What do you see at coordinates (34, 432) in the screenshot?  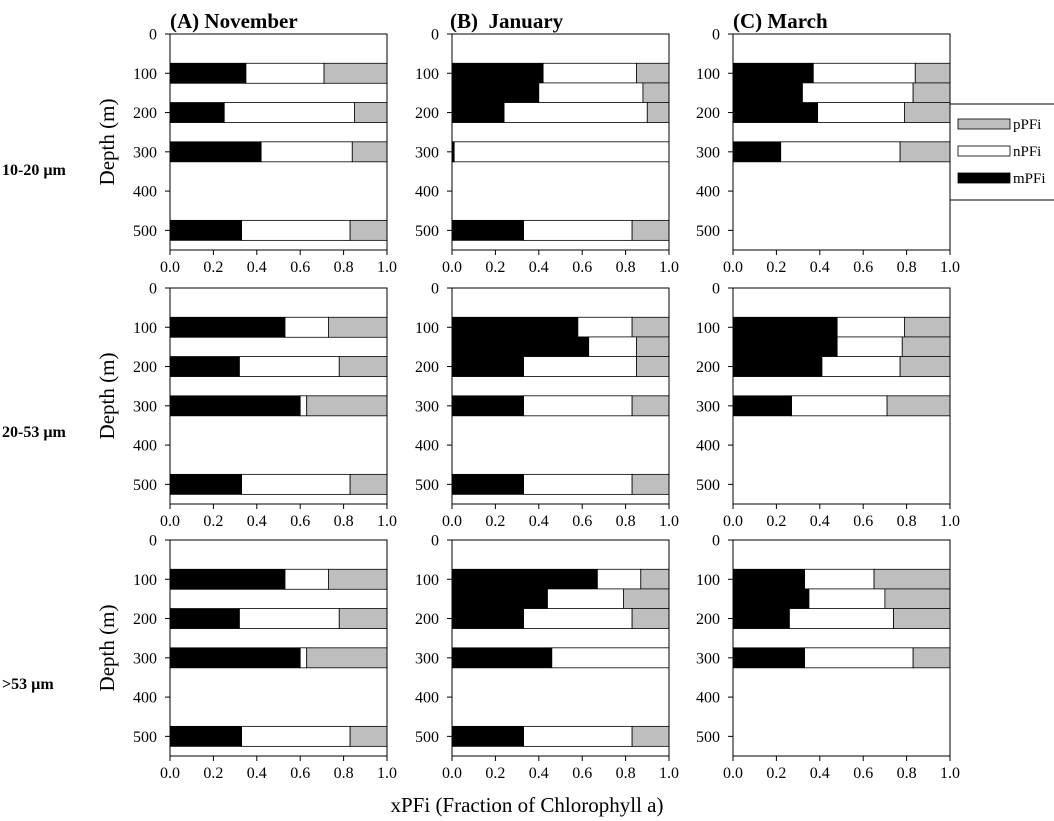 I see `row-label-20-53um: 20-53 µm` at bounding box center [34, 432].